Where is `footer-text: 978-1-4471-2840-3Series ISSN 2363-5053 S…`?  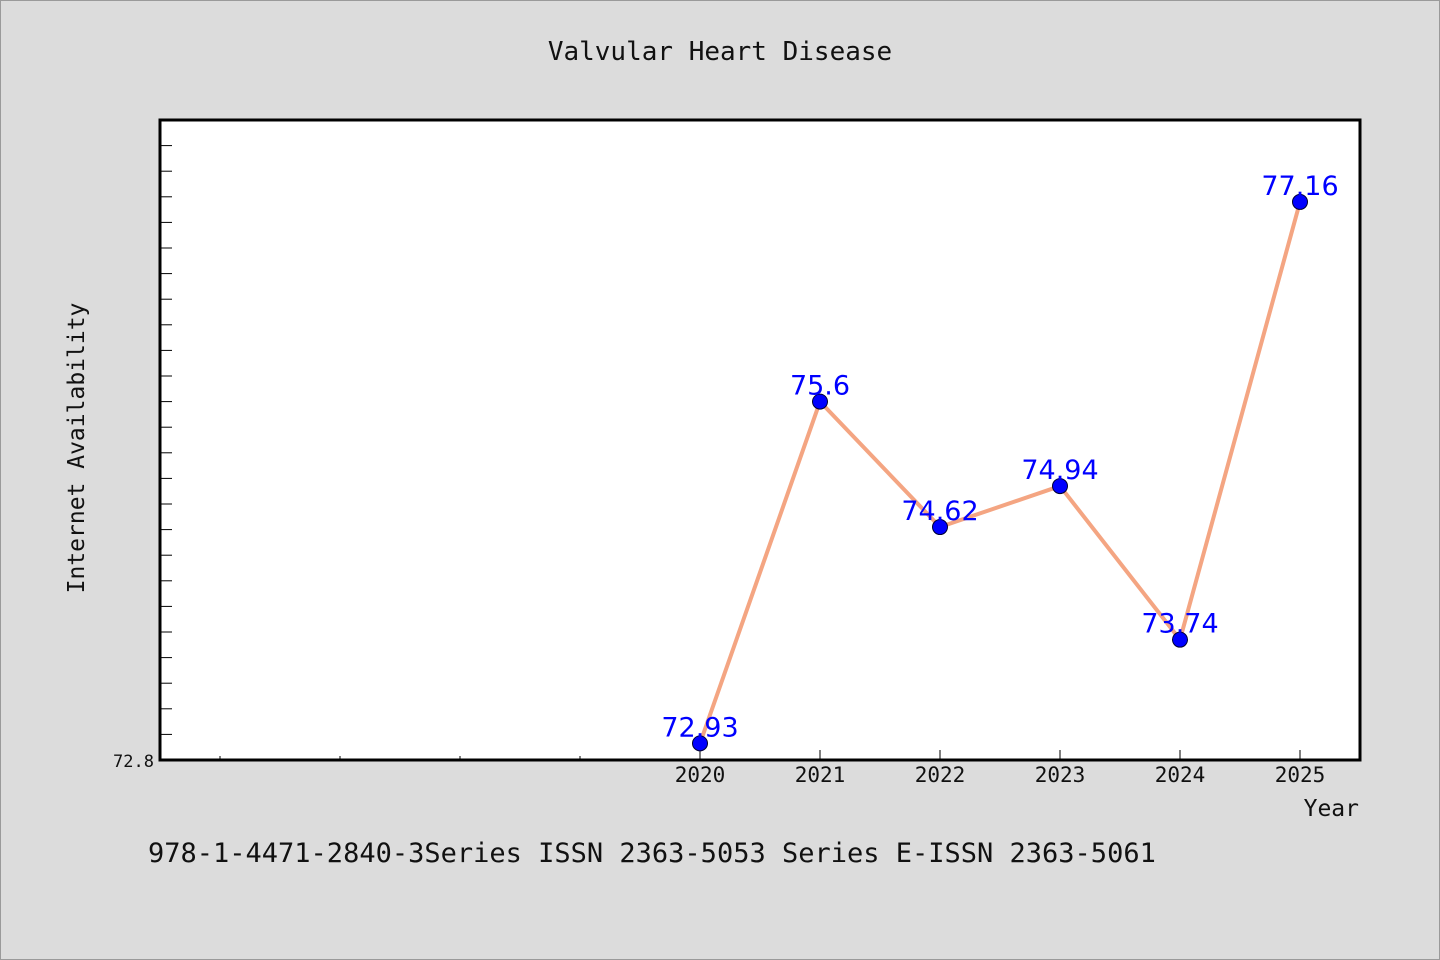 footer-text: 978-1-4471-2840-3Series ISSN 2363-5053 S… is located at coordinates (652, 853).